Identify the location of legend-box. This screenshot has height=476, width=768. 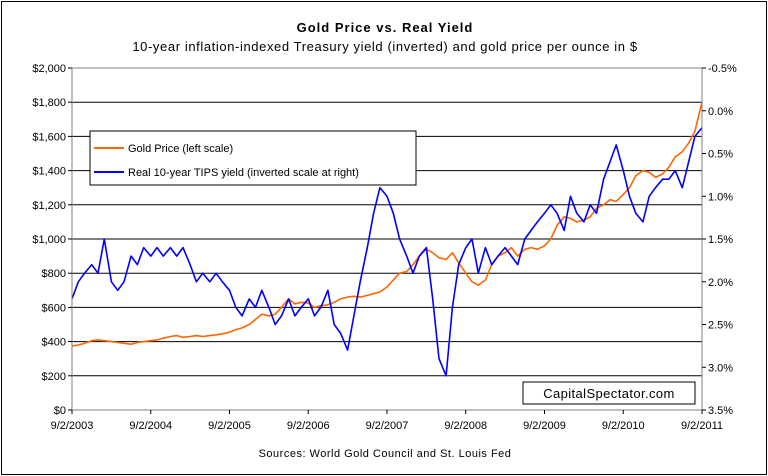
(253, 158).